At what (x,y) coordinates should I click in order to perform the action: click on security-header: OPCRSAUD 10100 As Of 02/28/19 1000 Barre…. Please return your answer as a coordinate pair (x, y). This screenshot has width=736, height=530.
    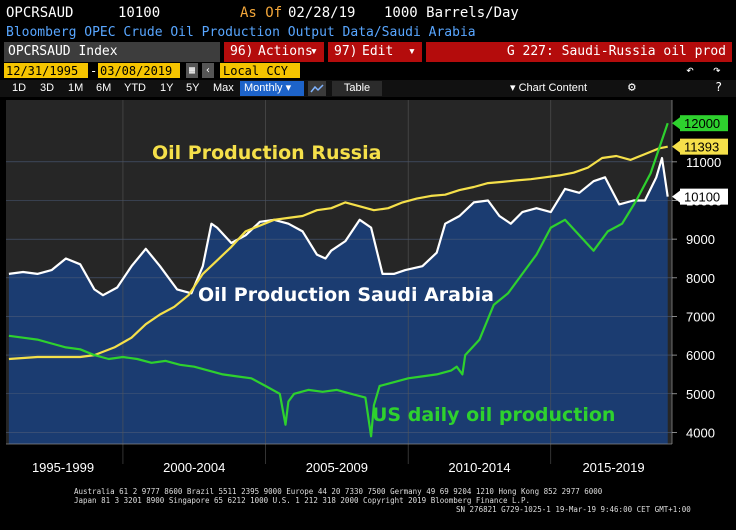
    Looking at the image, I should click on (368, 12).